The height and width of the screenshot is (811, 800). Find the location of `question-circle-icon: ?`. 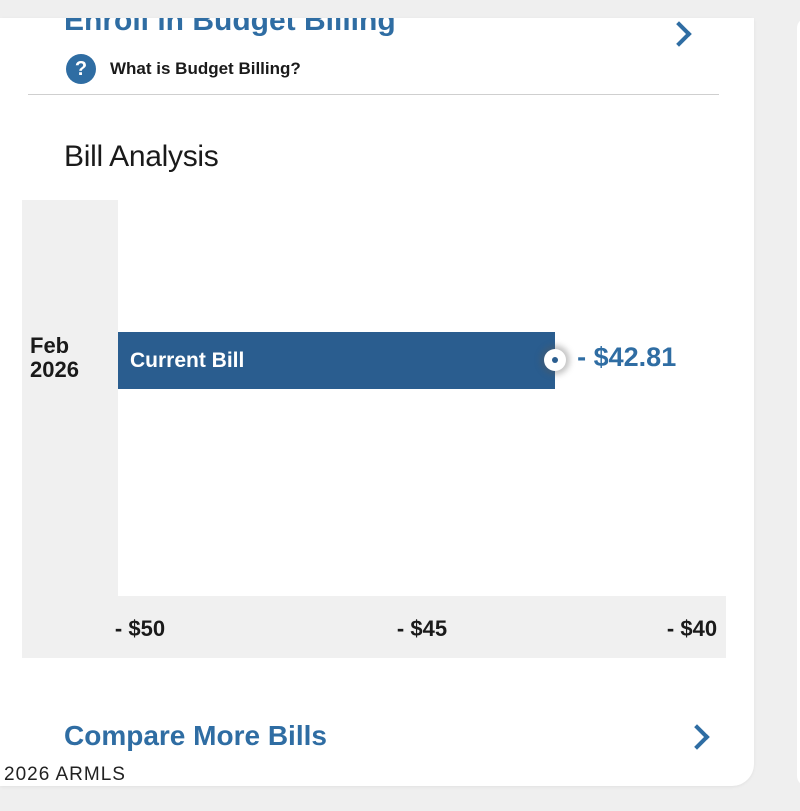

question-circle-icon: ? is located at coordinates (81, 69).